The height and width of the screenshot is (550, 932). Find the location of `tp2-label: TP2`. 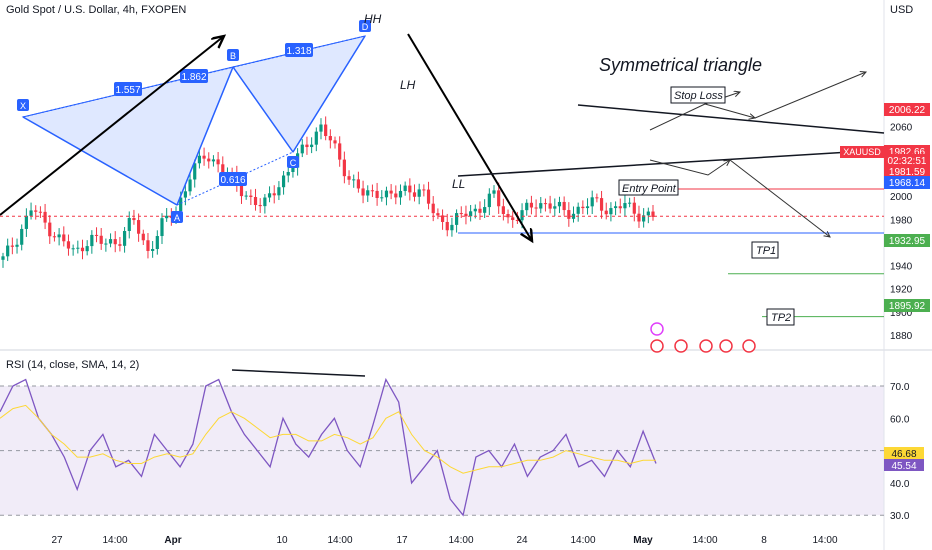

tp2-label: TP2 is located at coordinates (781, 318).